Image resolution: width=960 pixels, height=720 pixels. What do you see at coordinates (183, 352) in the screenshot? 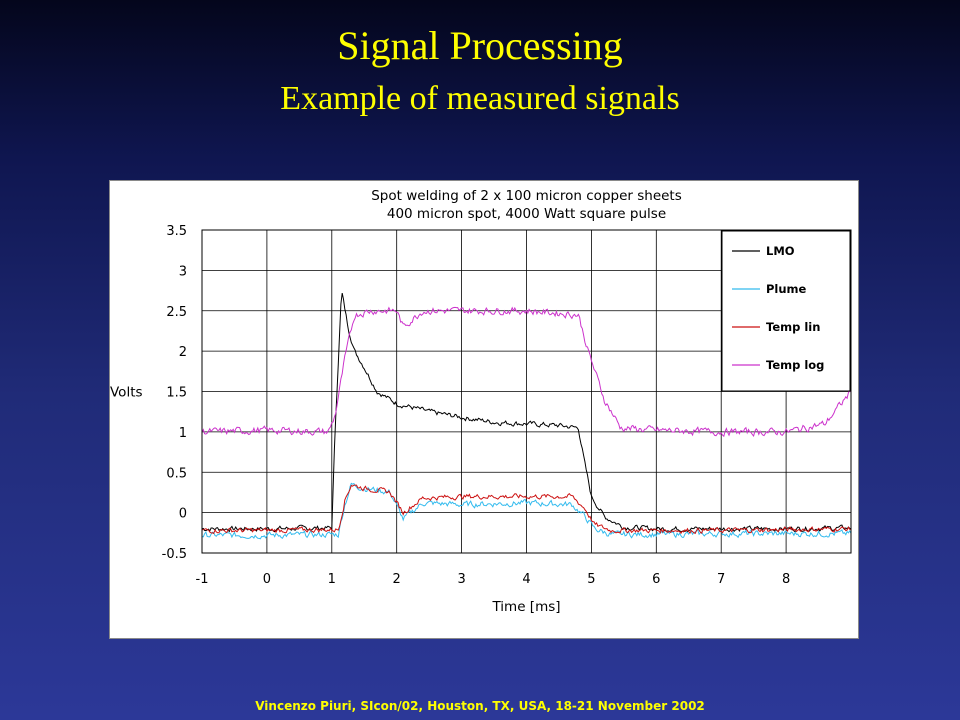
I see `y-tick-label: 2` at bounding box center [183, 352].